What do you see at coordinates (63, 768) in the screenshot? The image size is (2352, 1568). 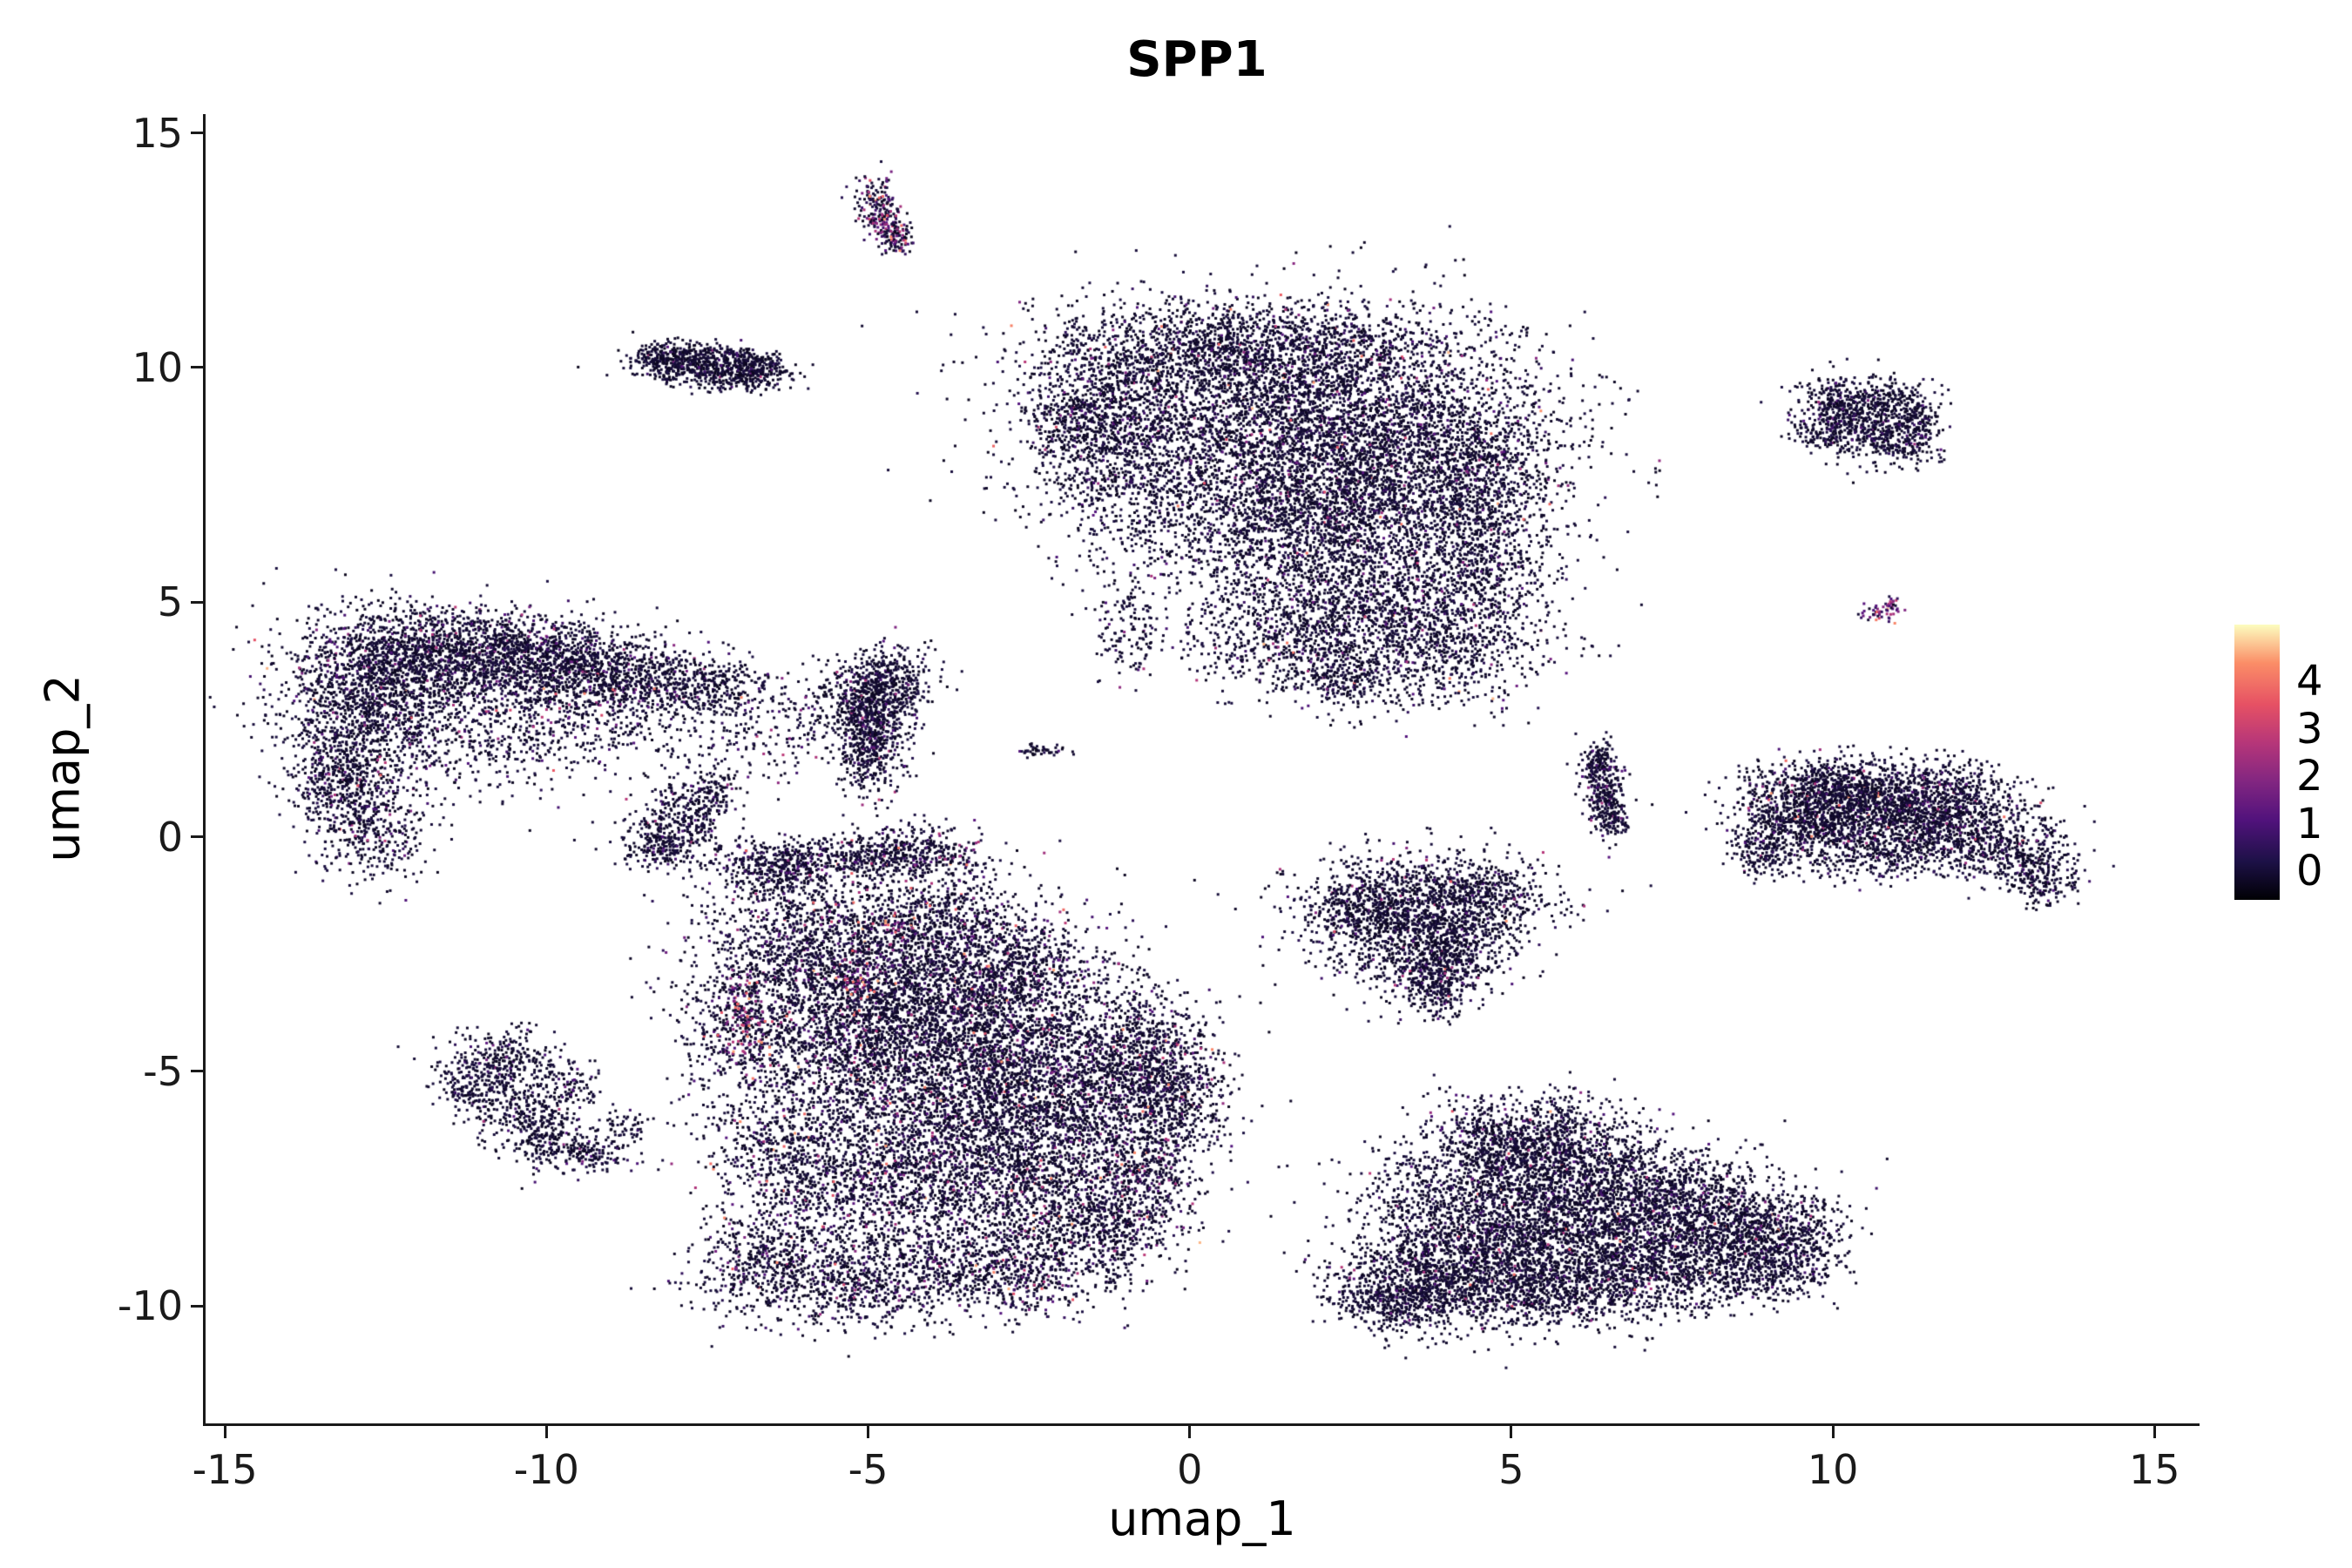 I see `y-axis-title: umap_2` at bounding box center [63, 768].